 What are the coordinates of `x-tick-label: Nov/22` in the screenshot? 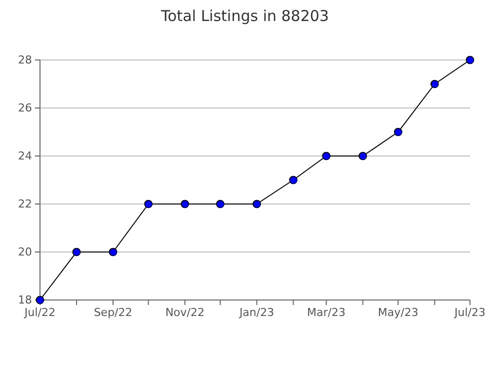 It's located at (184, 312).